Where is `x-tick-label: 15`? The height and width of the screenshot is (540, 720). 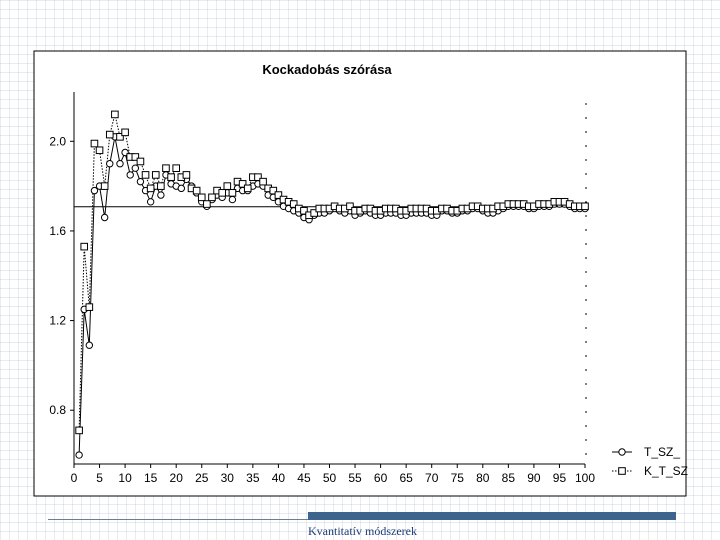 x-tick-label: 15 is located at coordinates (151, 478).